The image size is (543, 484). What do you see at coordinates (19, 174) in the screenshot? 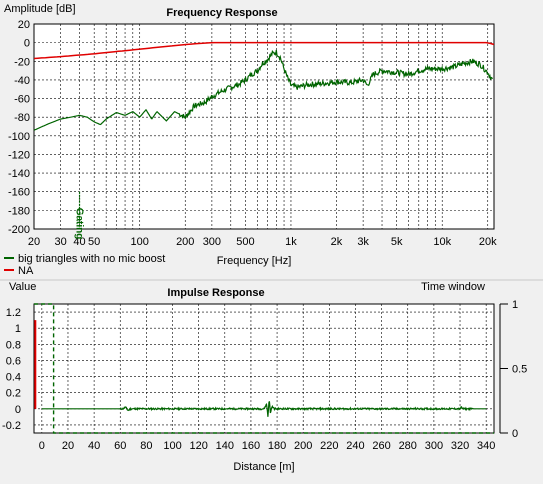
I see `freq-ytick-label: -140` at bounding box center [19, 174].